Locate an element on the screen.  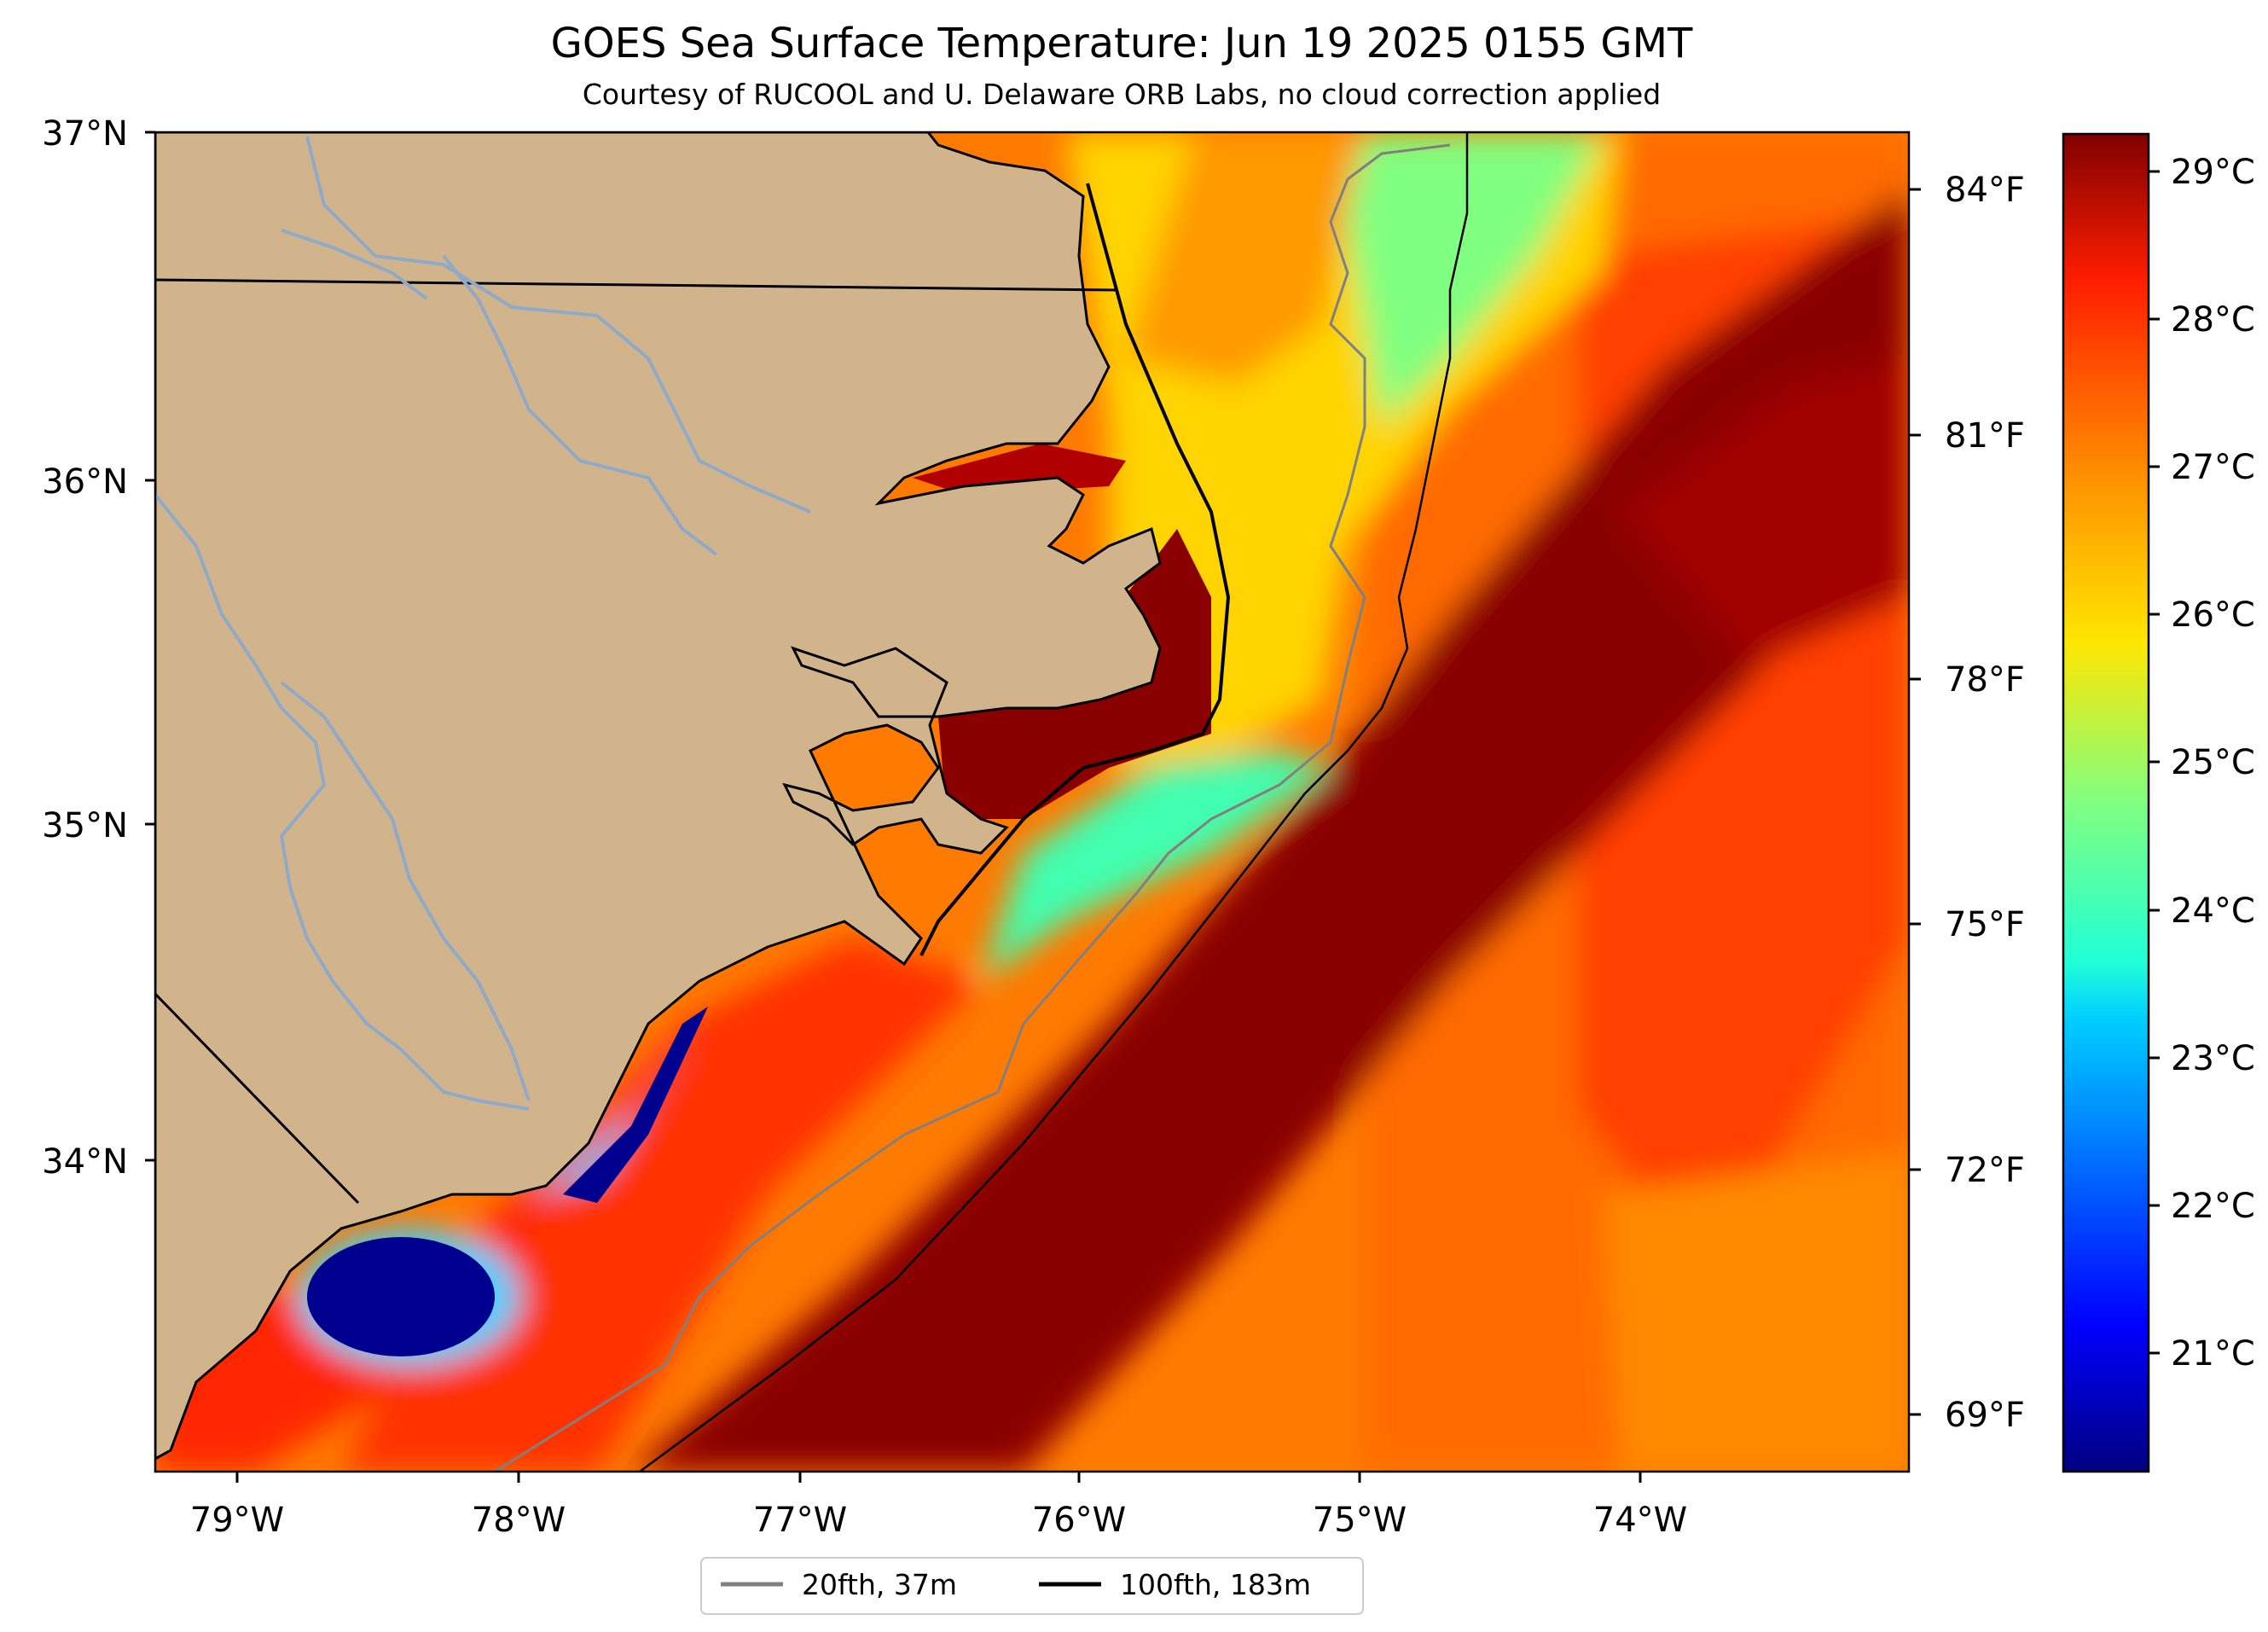
state-border-va-nc is located at coordinates (636, 285).